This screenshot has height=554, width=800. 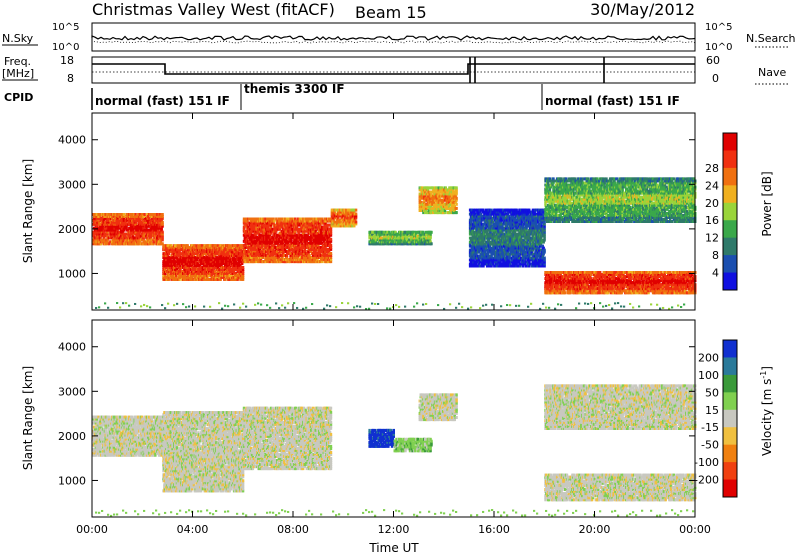 I want to click on date-title: 30/May/2012, so click(x=642, y=9).